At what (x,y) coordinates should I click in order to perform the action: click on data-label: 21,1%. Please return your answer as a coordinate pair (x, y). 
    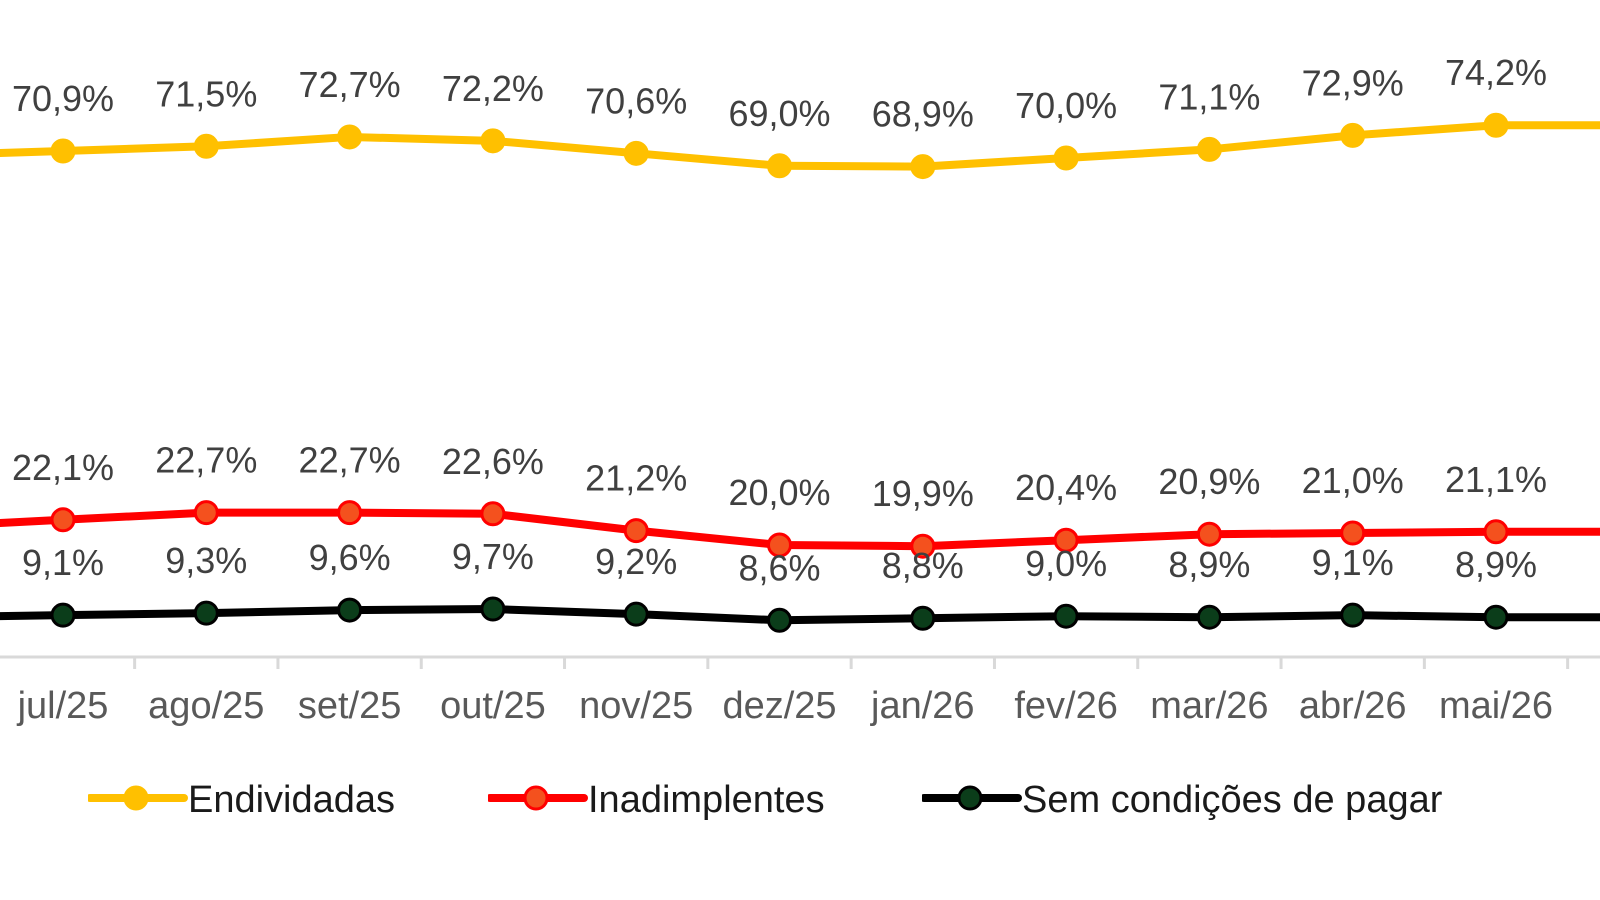
    Looking at the image, I should click on (1496, 479).